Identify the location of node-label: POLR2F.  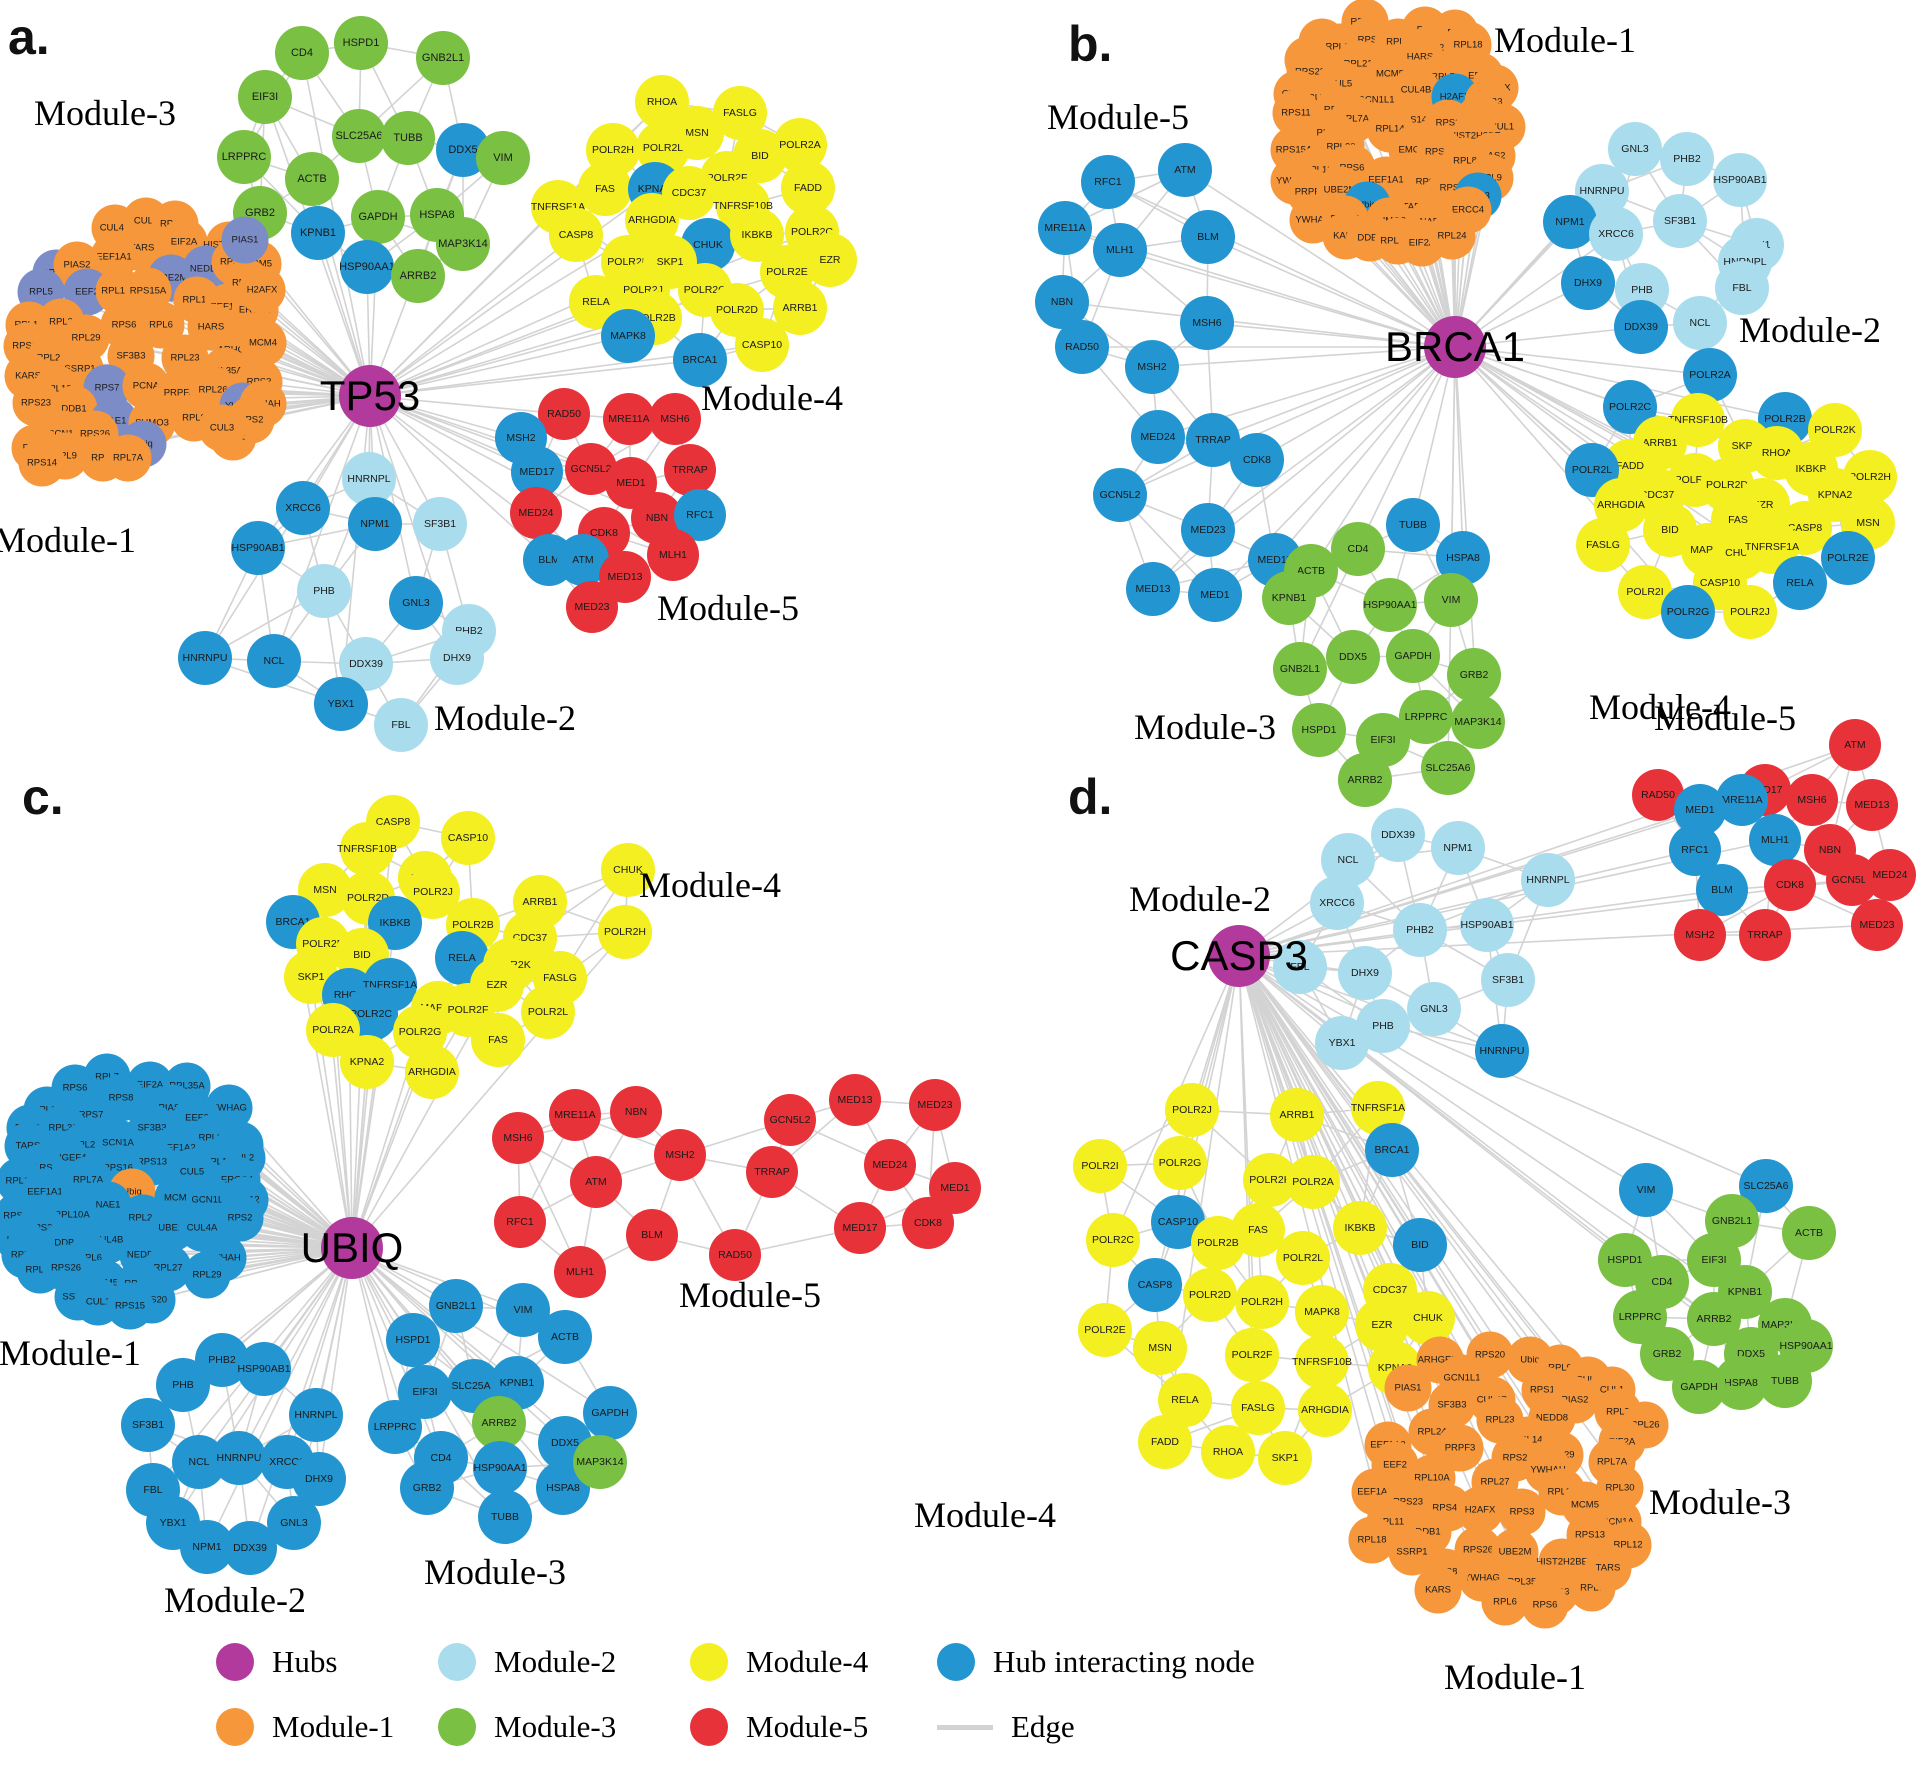
(727, 177).